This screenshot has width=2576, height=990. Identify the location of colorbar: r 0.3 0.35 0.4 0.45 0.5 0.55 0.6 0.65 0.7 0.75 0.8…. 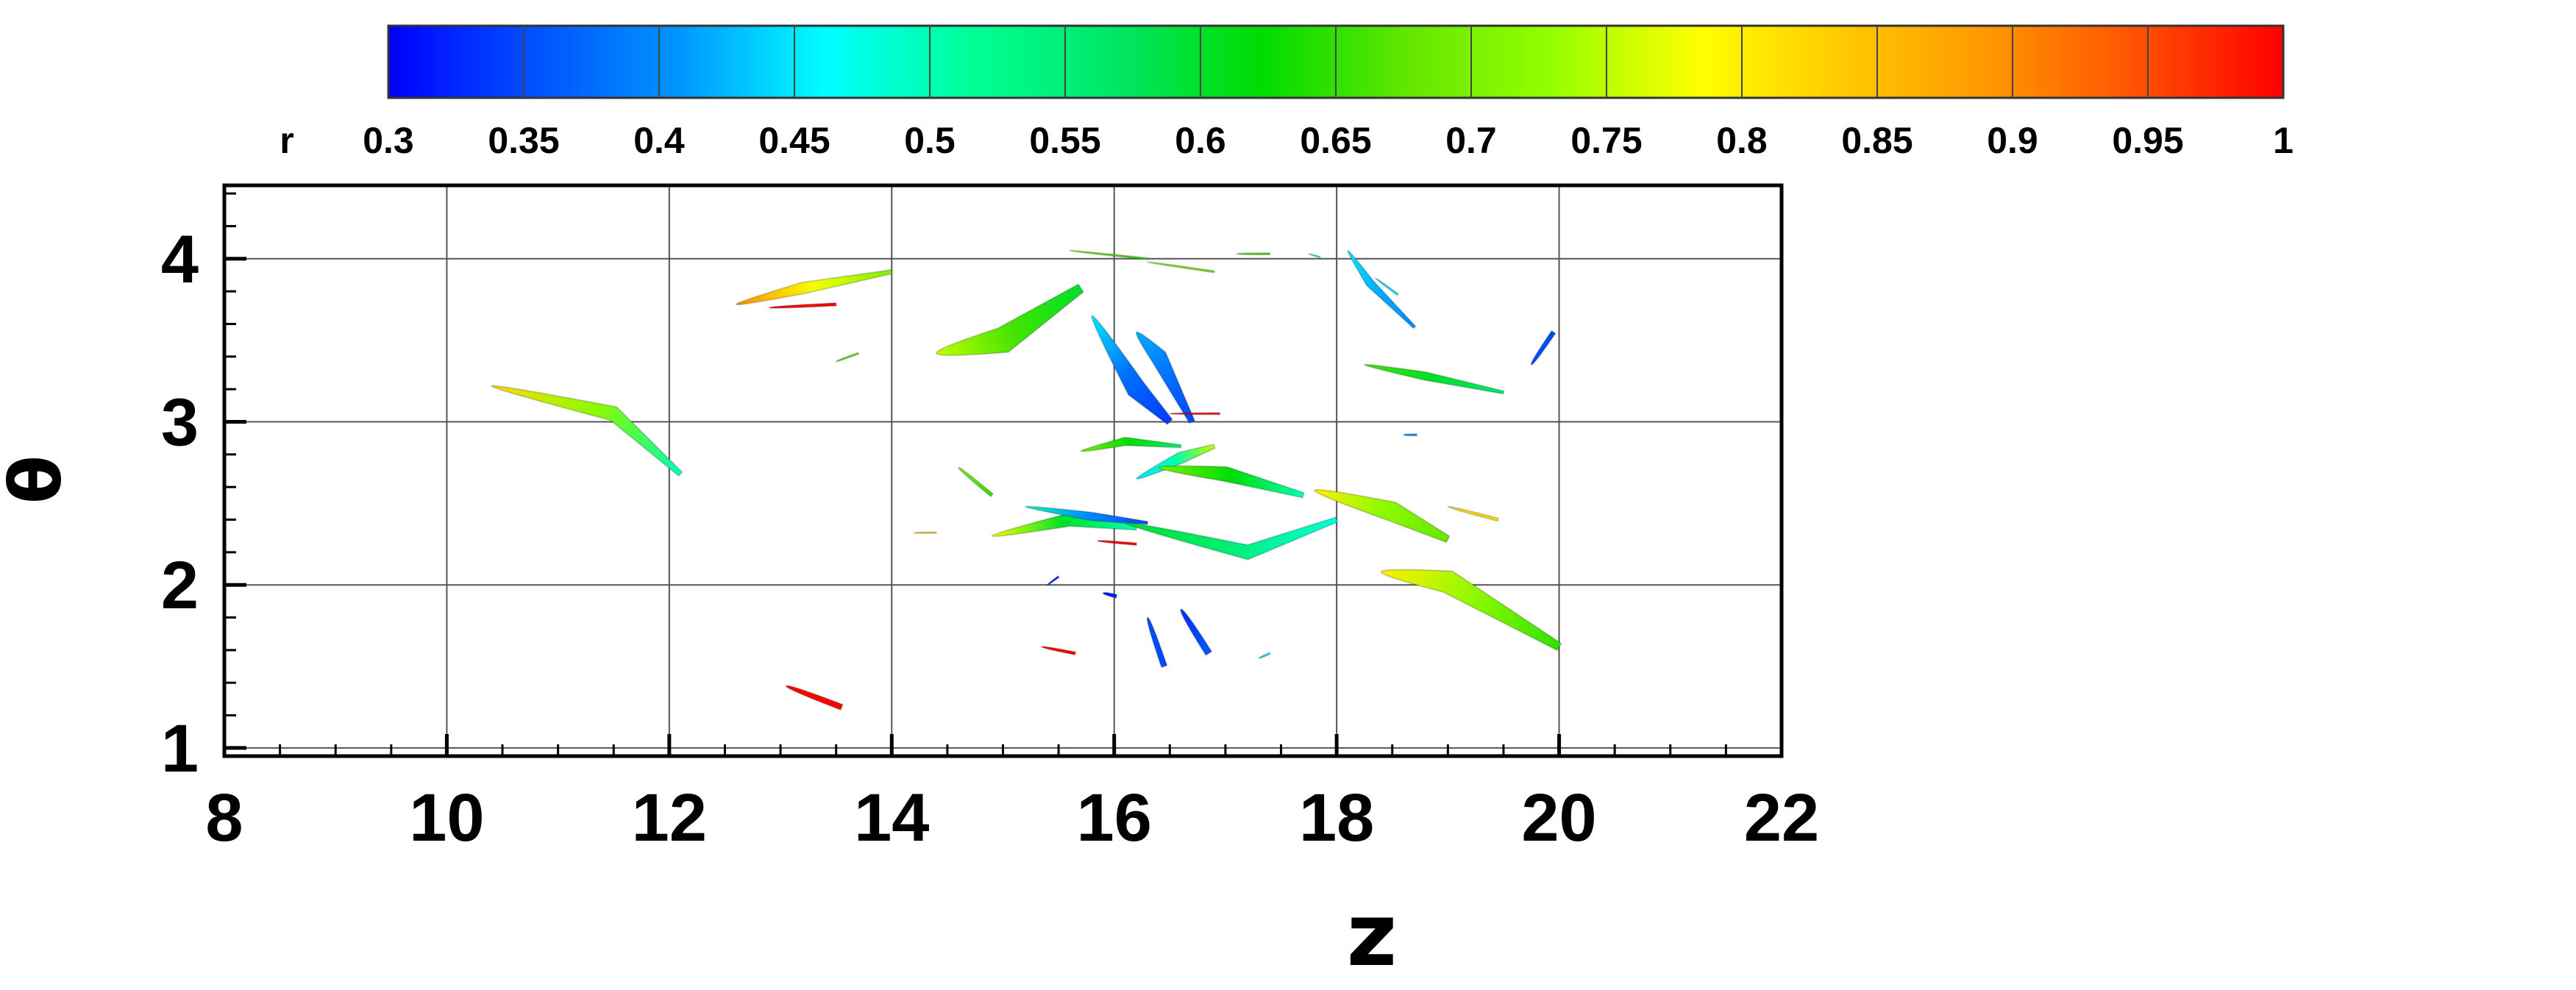
(1287, 93).